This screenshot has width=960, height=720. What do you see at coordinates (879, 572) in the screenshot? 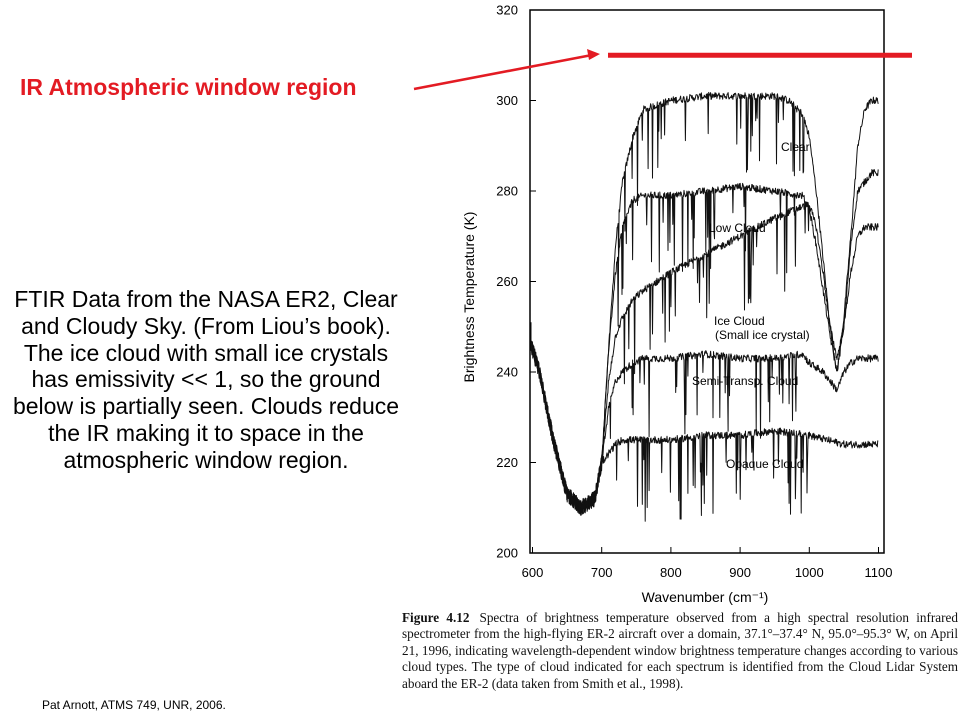
I see `x-tick-label: 1100` at bounding box center [879, 572].